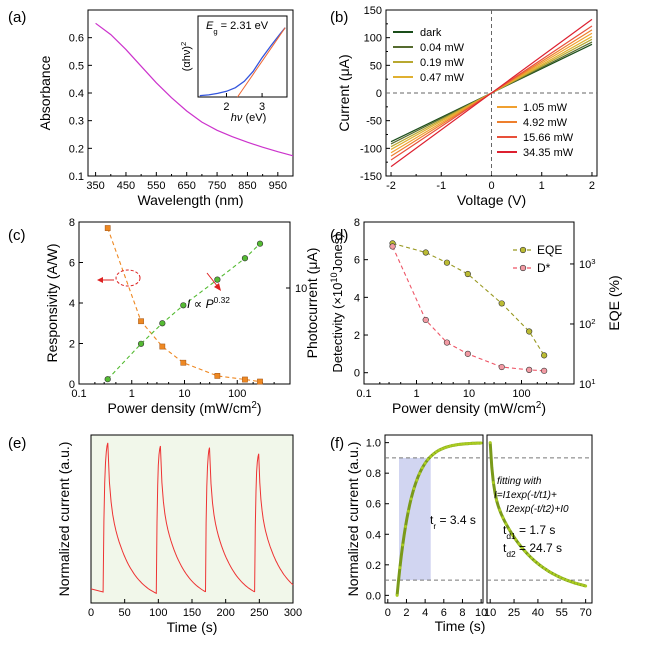 The width and height of the screenshot is (650, 651). What do you see at coordinates (544, 268) in the screenshot?
I see `legend-label-d: D*` at bounding box center [544, 268].